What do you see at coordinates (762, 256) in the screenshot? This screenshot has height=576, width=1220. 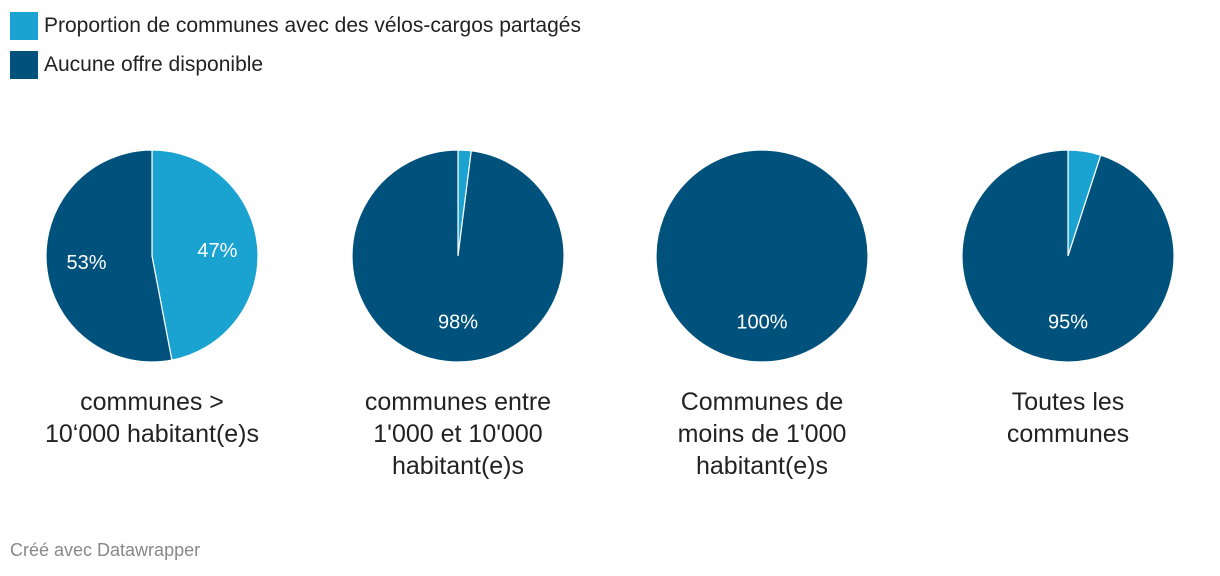 I see `pie-slice-small-none` at bounding box center [762, 256].